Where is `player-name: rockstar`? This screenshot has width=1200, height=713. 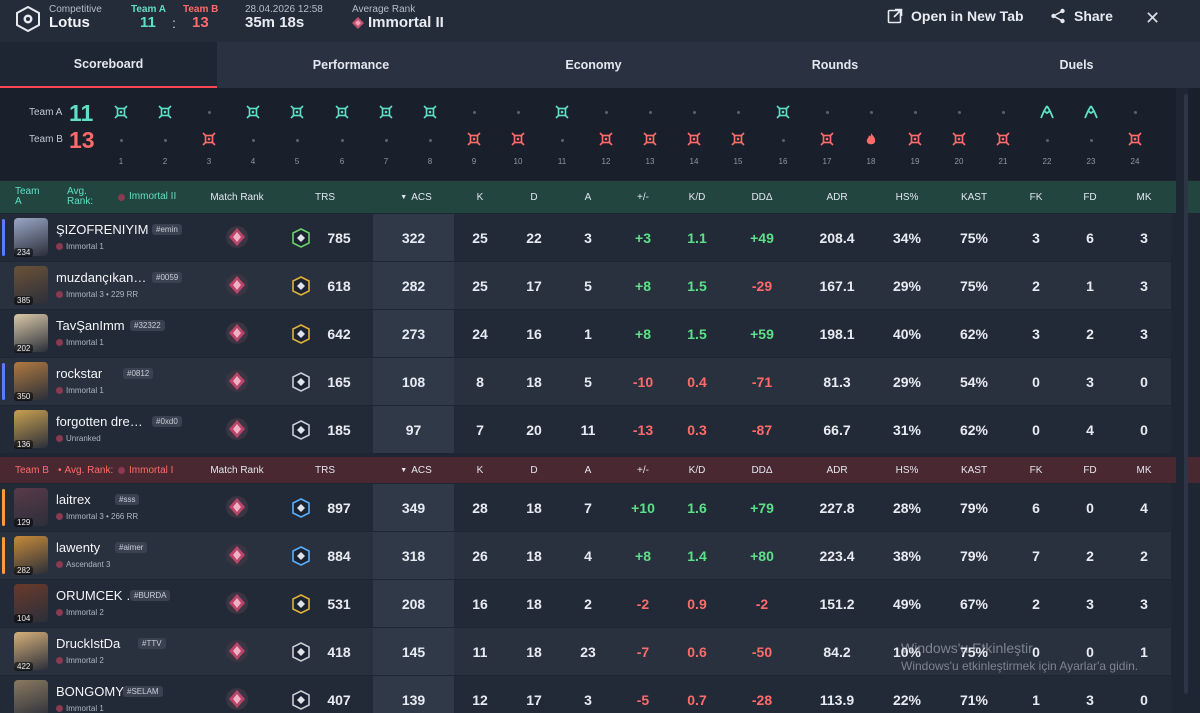 player-name: rockstar is located at coordinates (79, 373).